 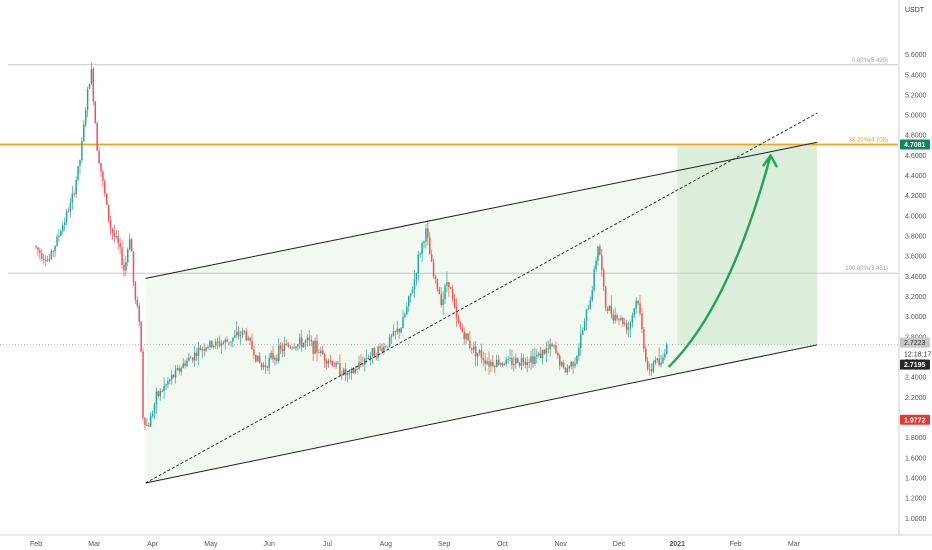 I want to click on y-tick-9: 3.8000, so click(x=916, y=237).